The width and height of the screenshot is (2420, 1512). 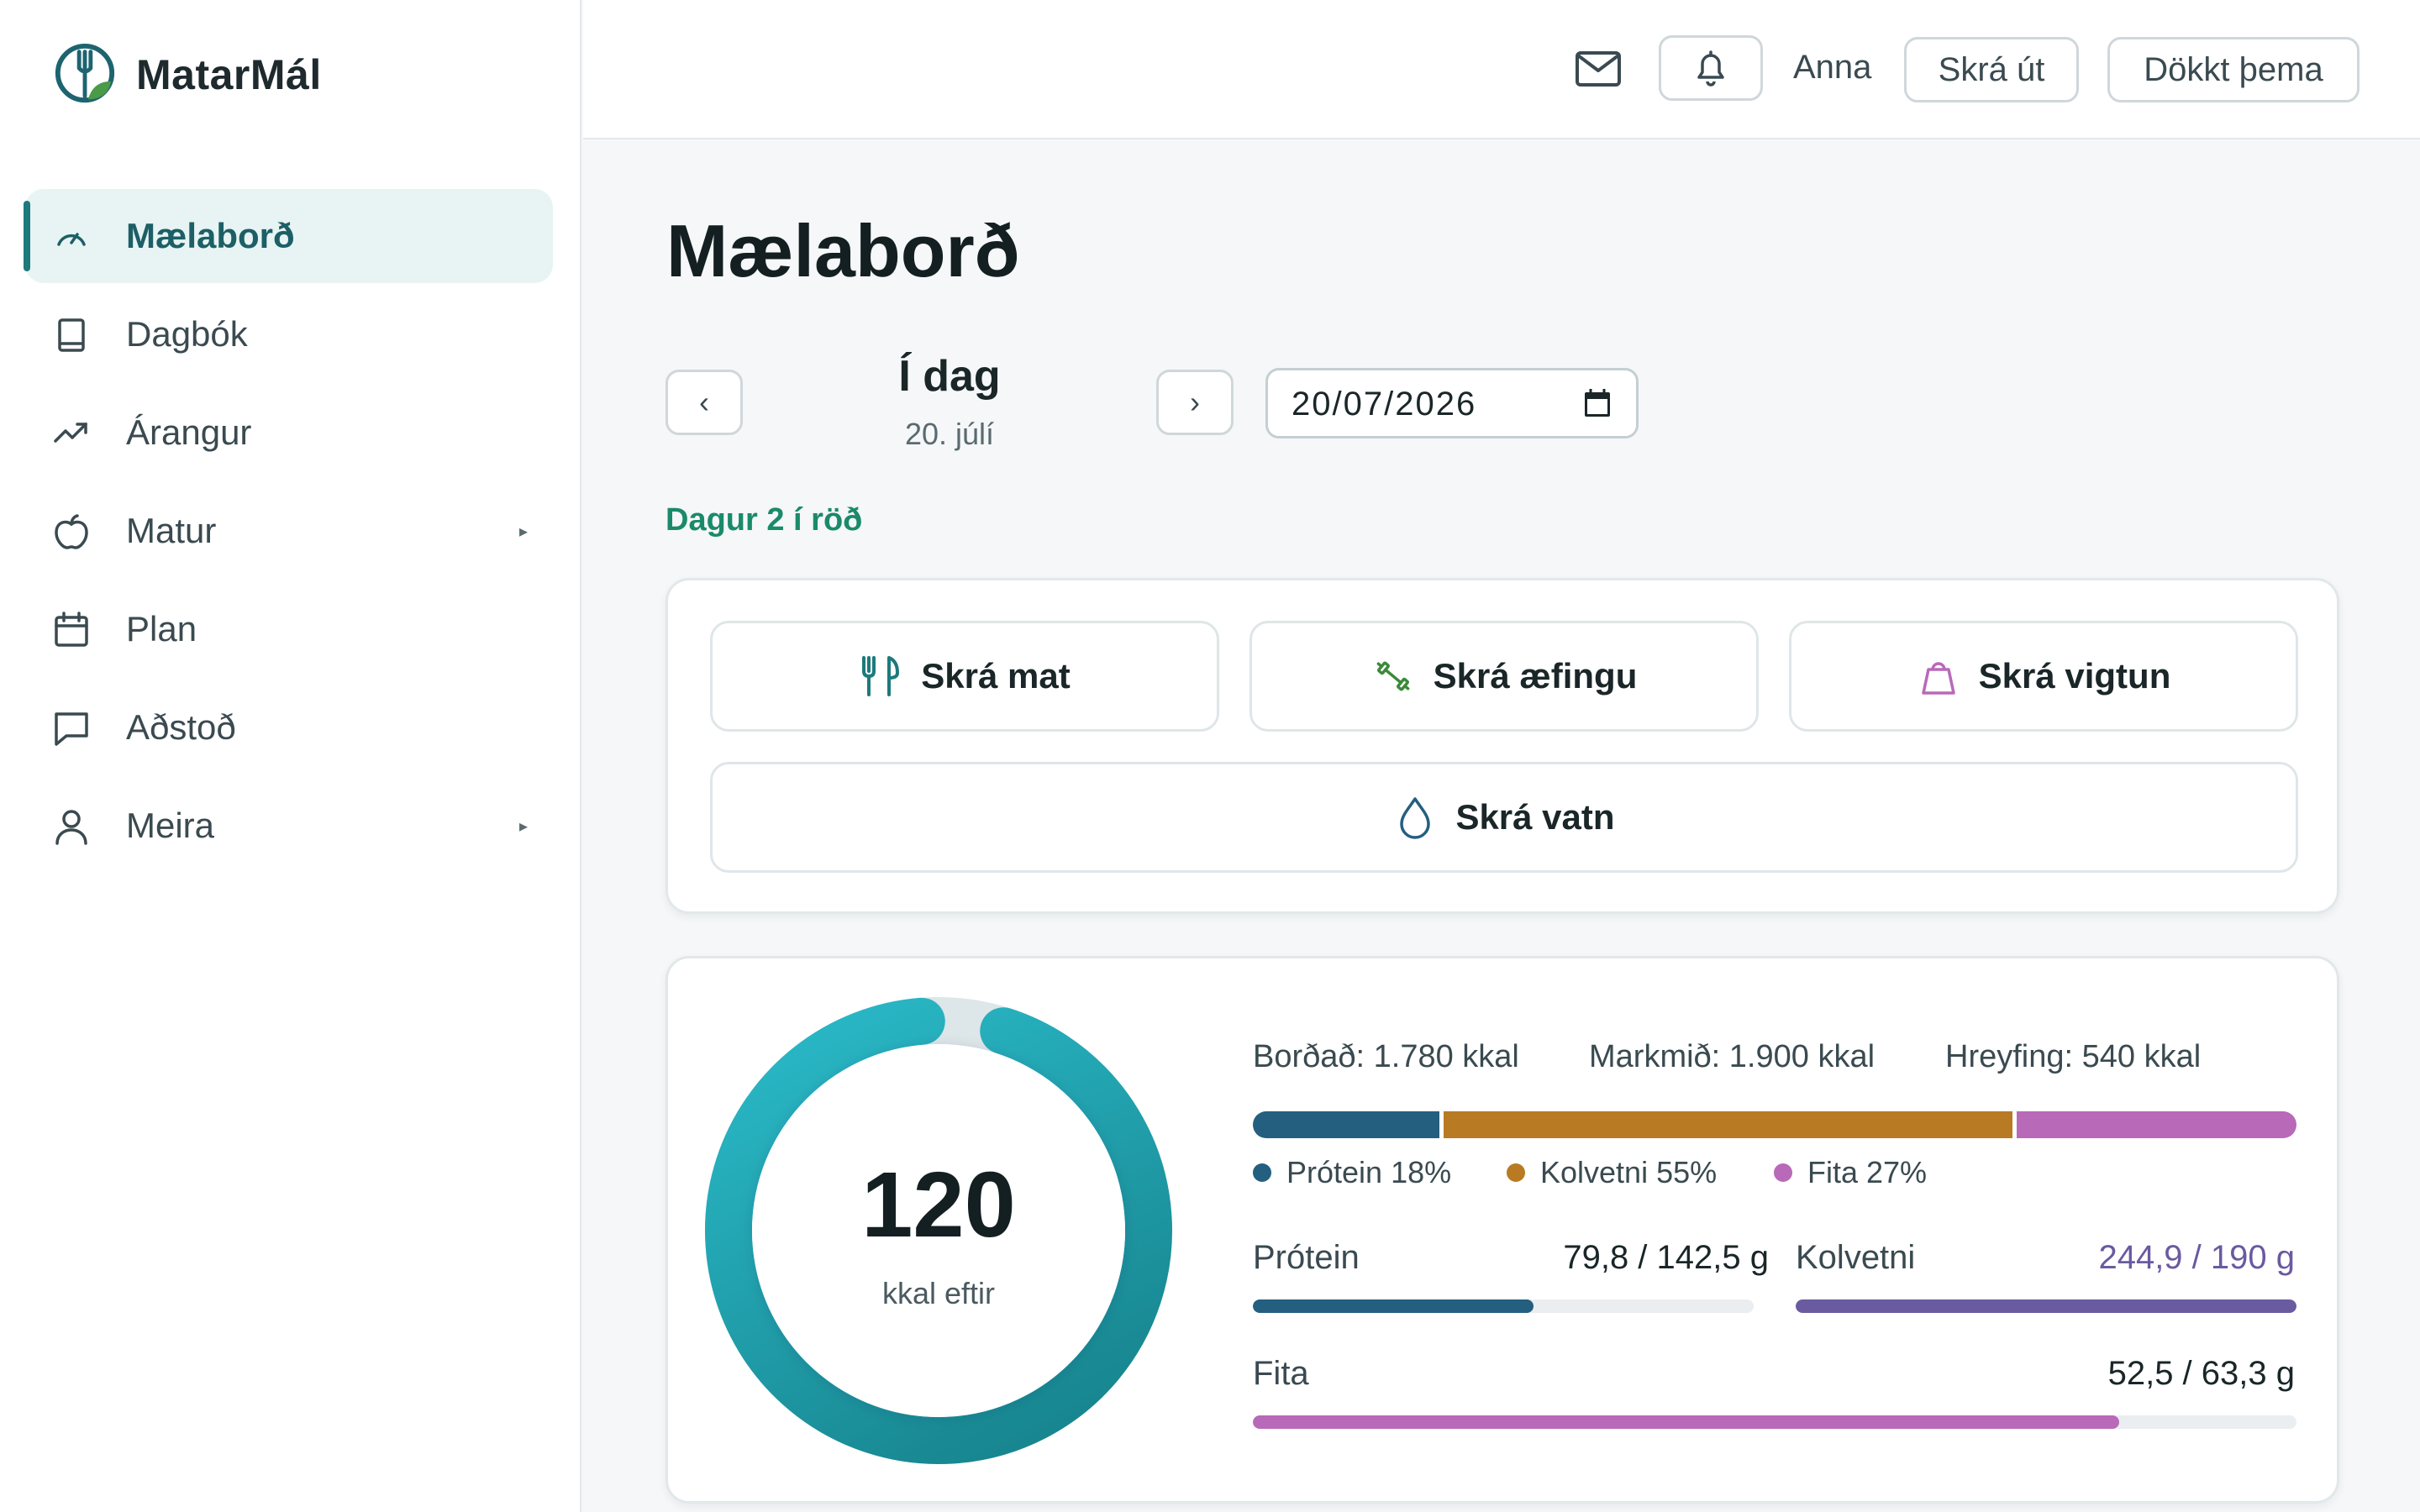 I want to click on app-logo: MatarMál, so click(x=187, y=74).